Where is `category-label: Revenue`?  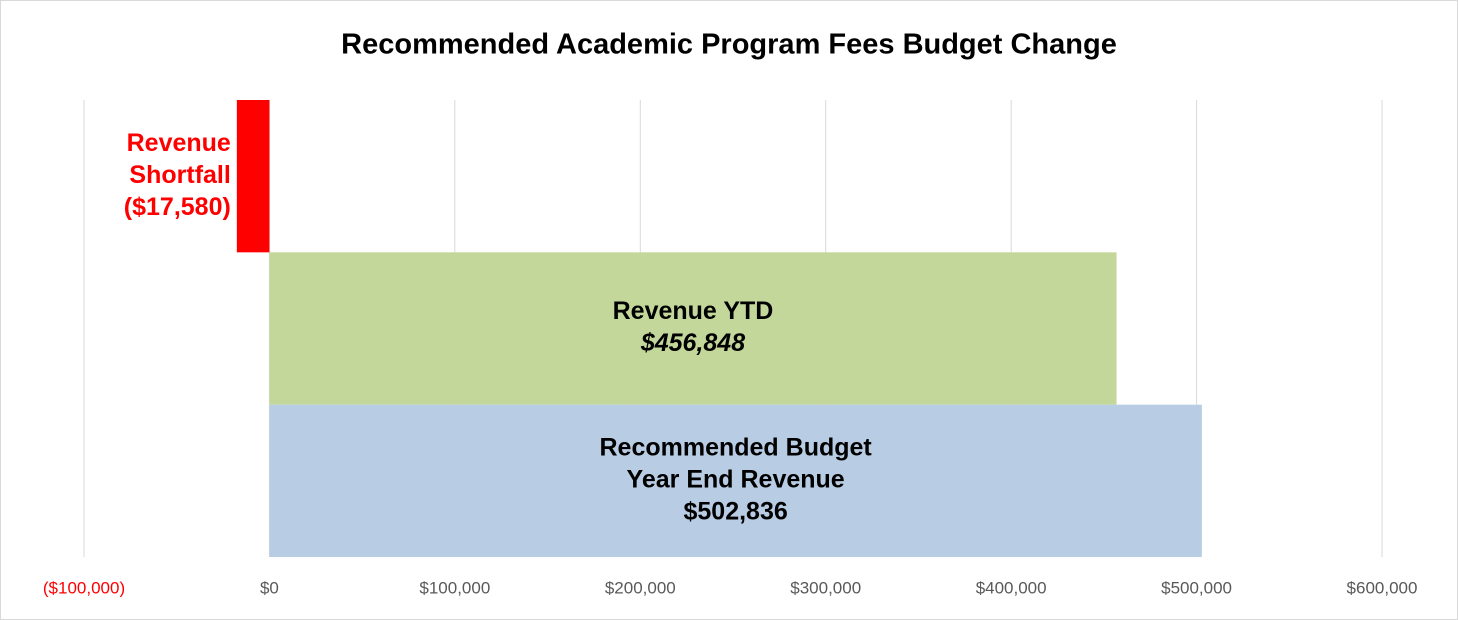 category-label: Revenue is located at coordinates (179, 143).